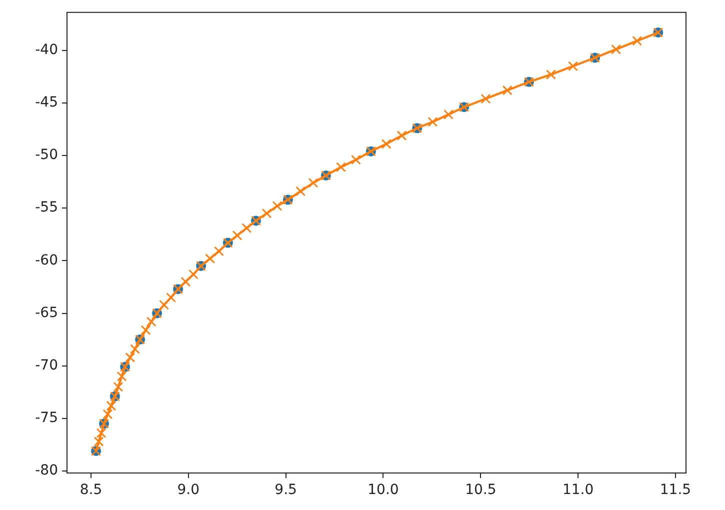  Describe the element at coordinates (46, 102) in the screenshot. I see `y-tick-label: -45` at that location.